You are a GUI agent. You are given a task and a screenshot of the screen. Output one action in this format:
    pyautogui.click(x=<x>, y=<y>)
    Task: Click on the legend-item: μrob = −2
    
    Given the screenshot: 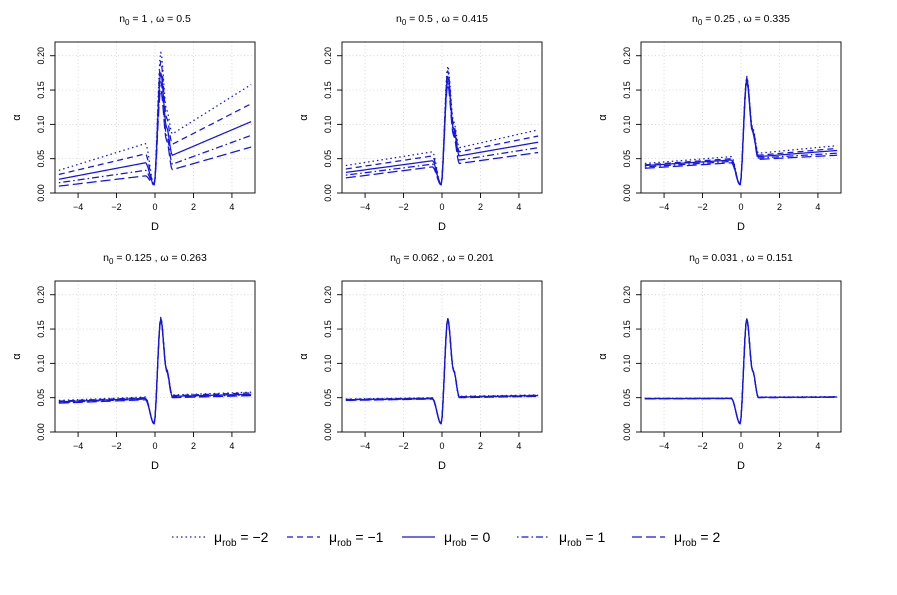 What is the action you would take?
    pyautogui.click(x=220, y=539)
    